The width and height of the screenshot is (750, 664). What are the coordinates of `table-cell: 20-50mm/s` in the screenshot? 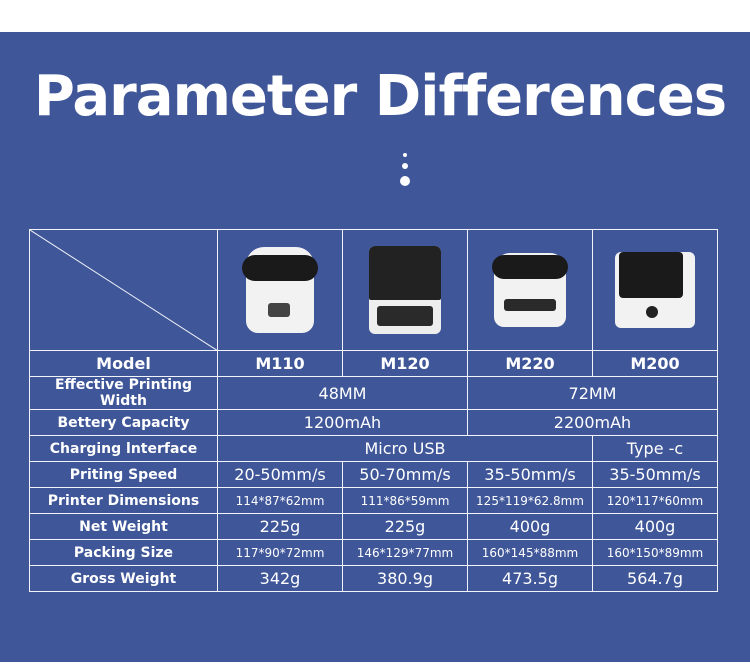 It's located at (280, 474).